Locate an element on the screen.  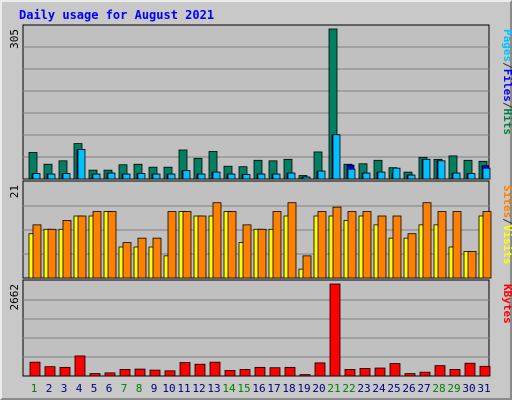
x-tick-label: 10 is located at coordinates (168, 388).